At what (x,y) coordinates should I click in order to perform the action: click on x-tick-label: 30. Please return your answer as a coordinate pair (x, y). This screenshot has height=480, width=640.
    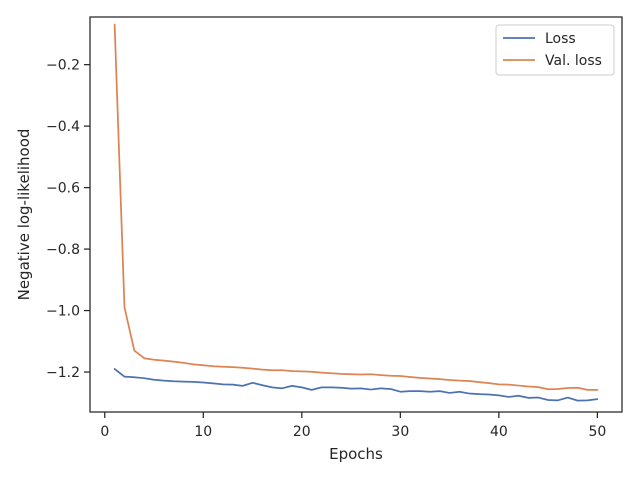
    Looking at the image, I should click on (400, 432).